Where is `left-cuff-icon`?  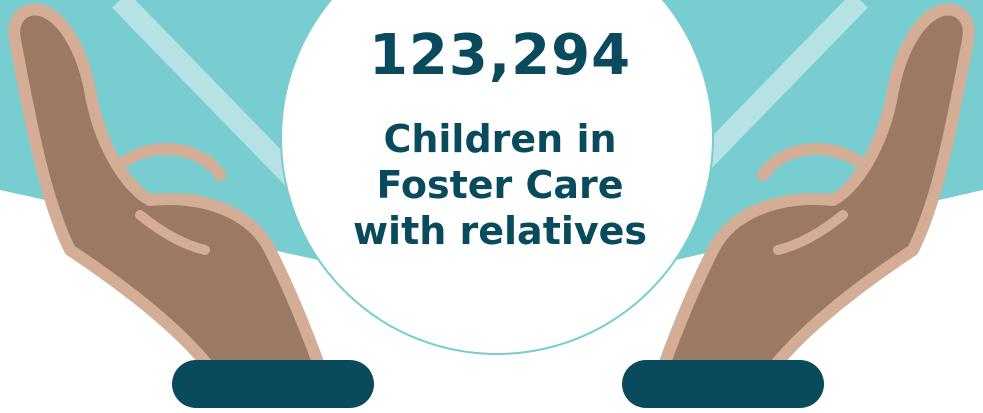
left-cuff-icon is located at coordinates (273, 384).